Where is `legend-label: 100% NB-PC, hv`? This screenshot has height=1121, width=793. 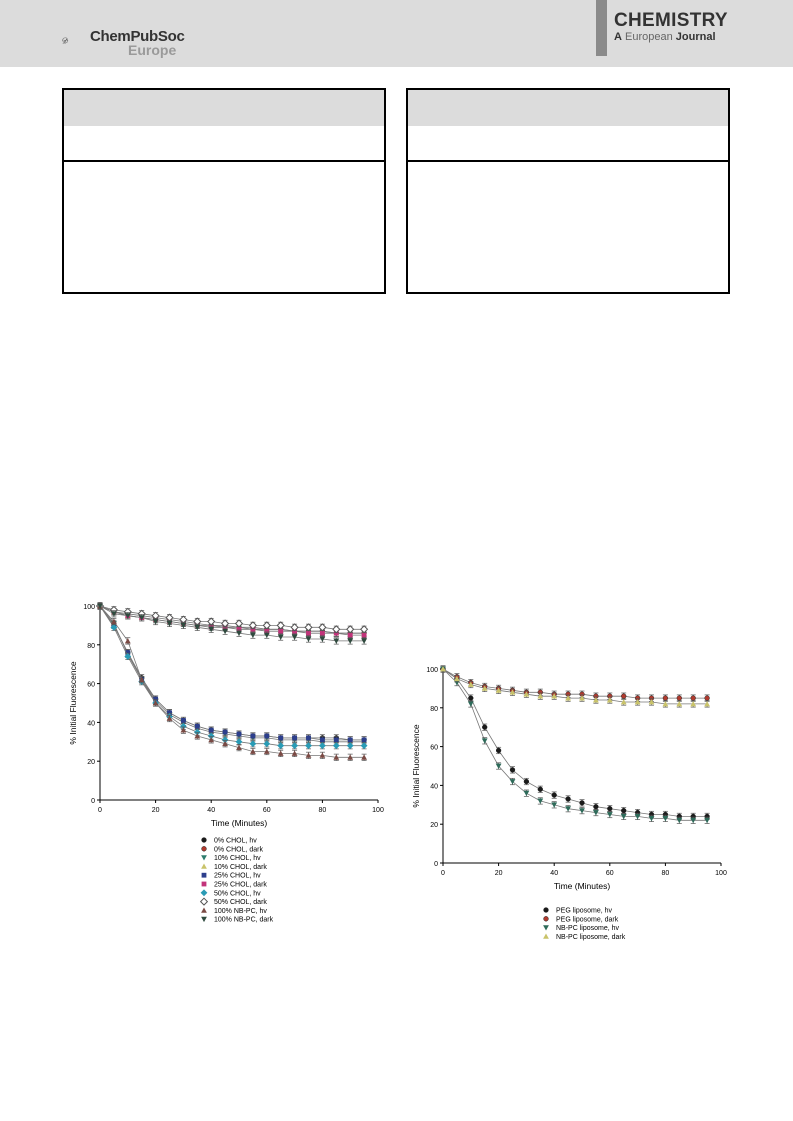
legend-label: 100% NB-PC, hv is located at coordinates (240, 911).